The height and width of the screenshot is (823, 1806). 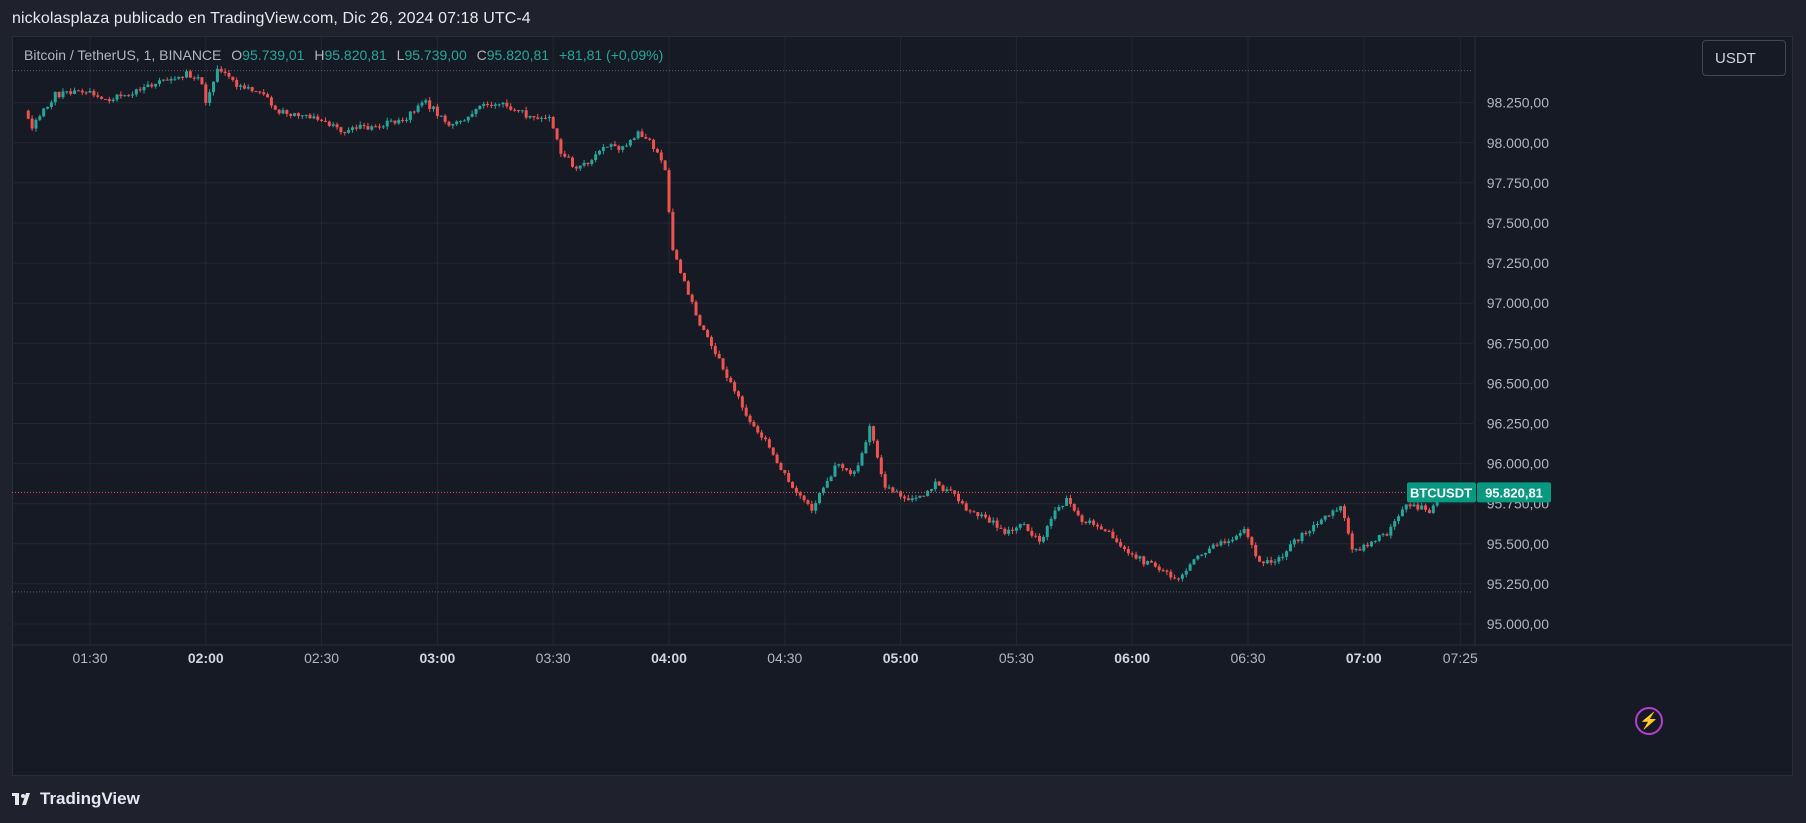 What do you see at coordinates (1744, 58) in the screenshot?
I see `currency-button: USDT` at bounding box center [1744, 58].